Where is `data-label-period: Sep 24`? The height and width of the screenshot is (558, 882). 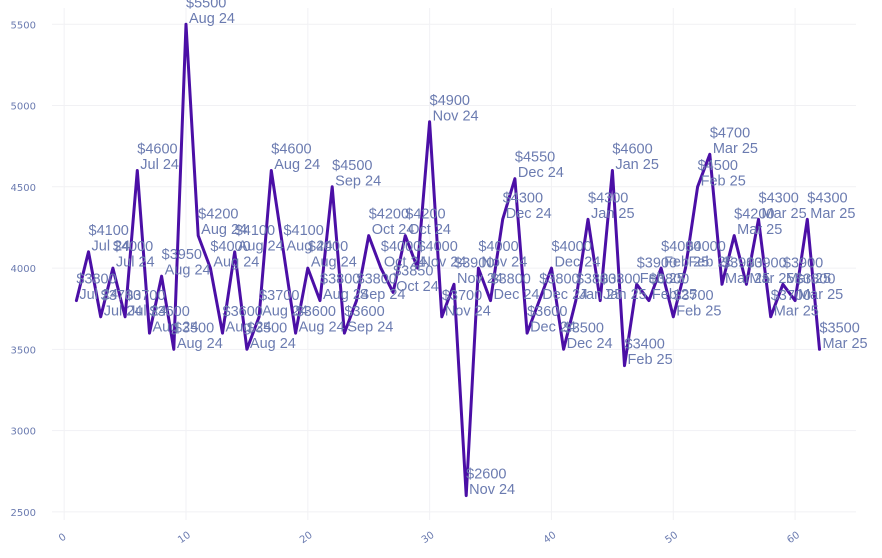 data-label-period: Sep 24 is located at coordinates (358, 181).